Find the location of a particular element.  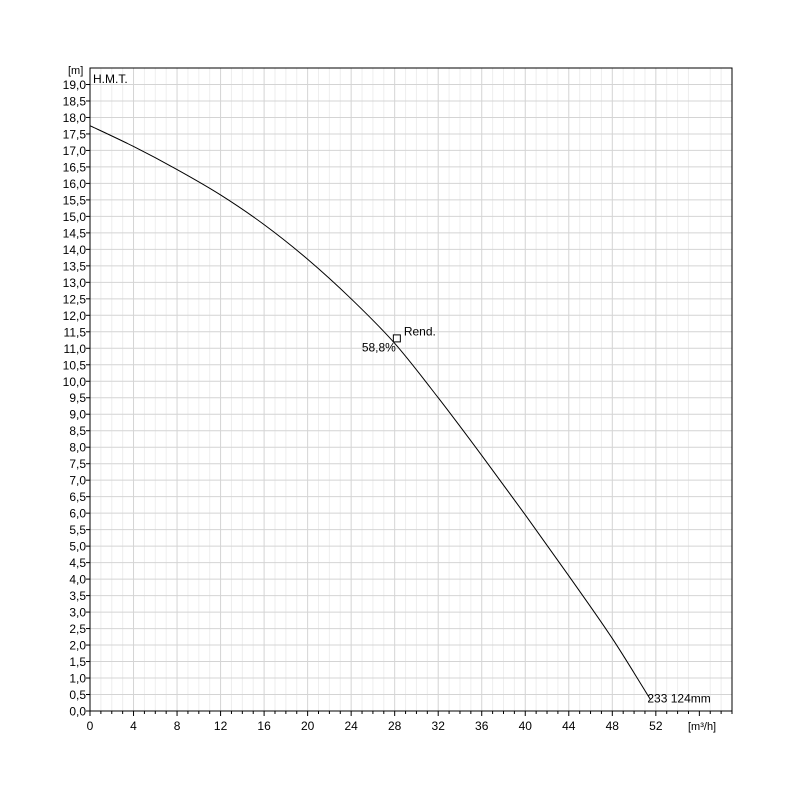

x-tick-label: 4 is located at coordinates (133, 726).